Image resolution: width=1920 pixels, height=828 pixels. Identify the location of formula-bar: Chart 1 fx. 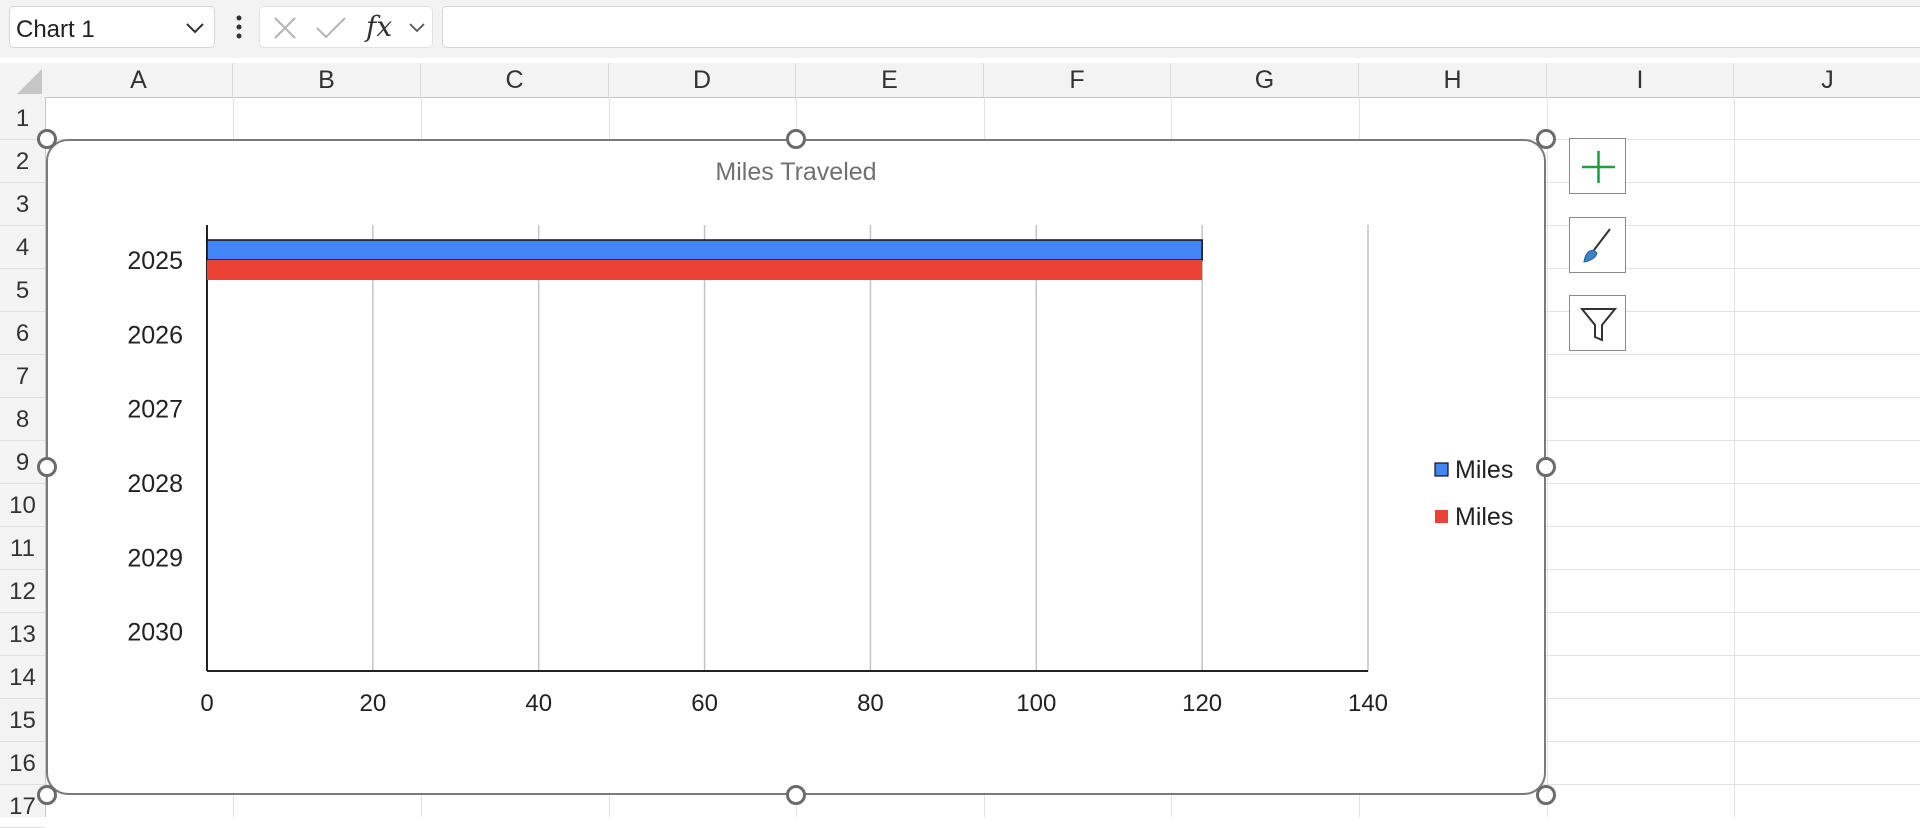
(960, 29).